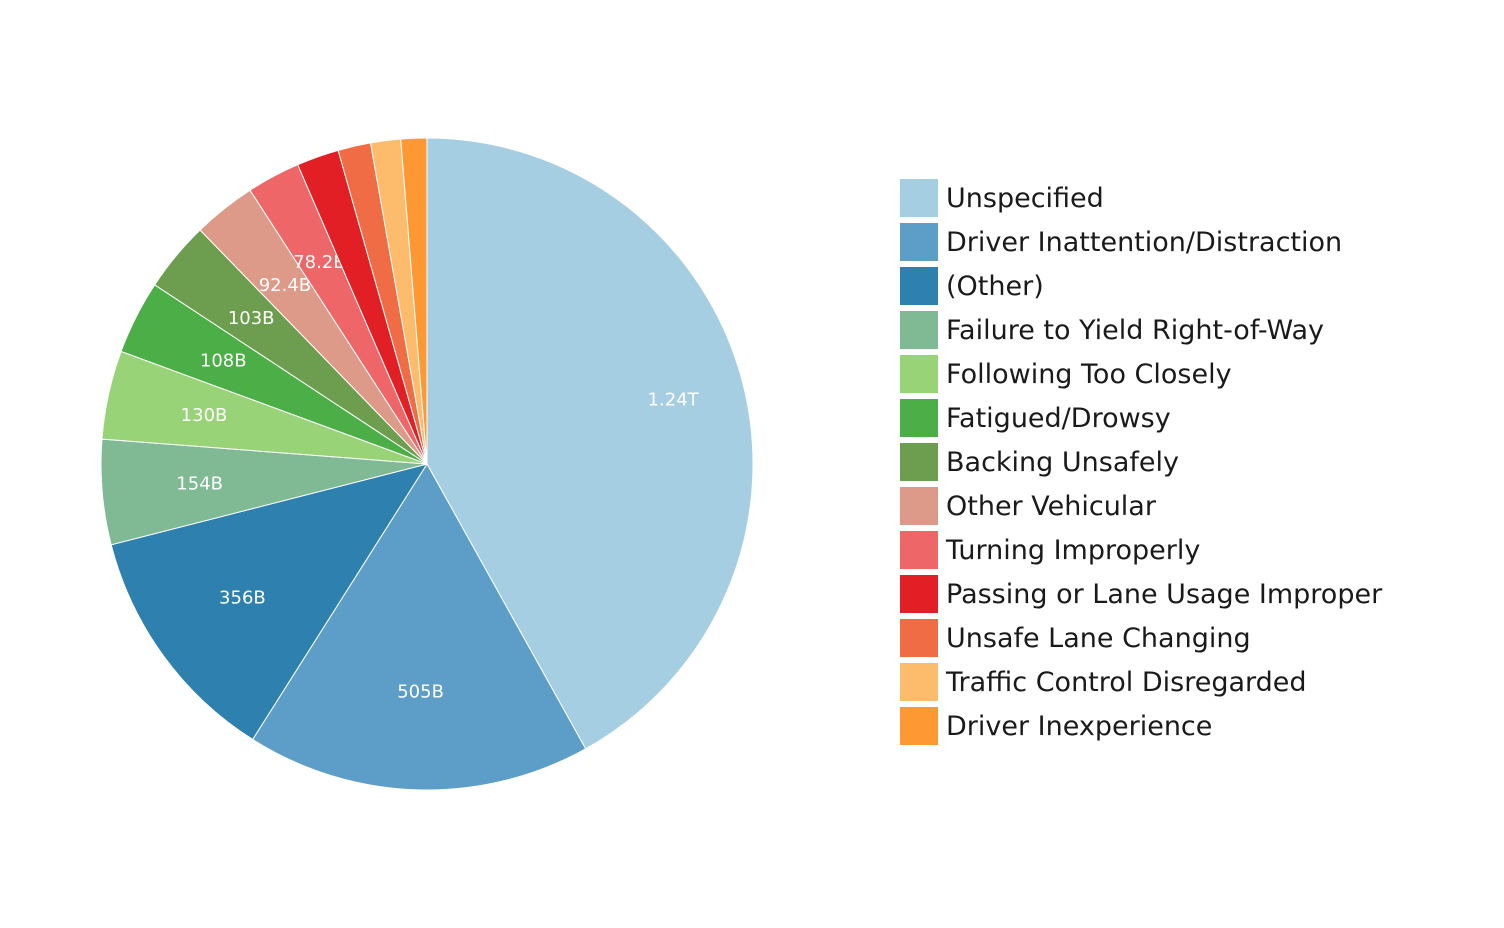  Describe the element at coordinates (1135, 330) in the screenshot. I see `legend-label: Failure to Yield Right-of-Way` at that location.